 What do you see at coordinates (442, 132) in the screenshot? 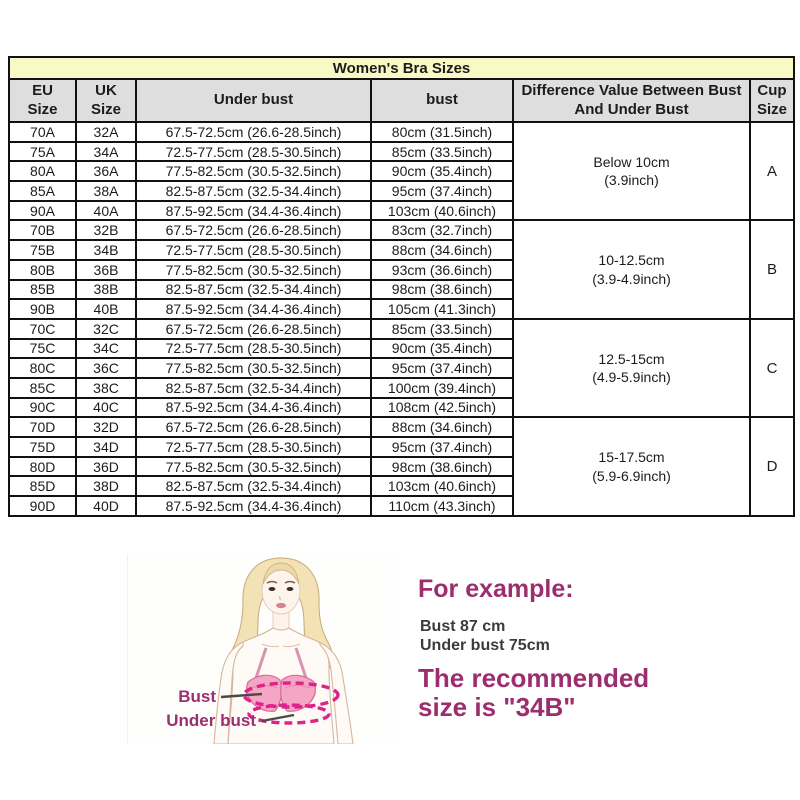
I see `bust-cell: 80cm (31.5inch)` at bounding box center [442, 132].